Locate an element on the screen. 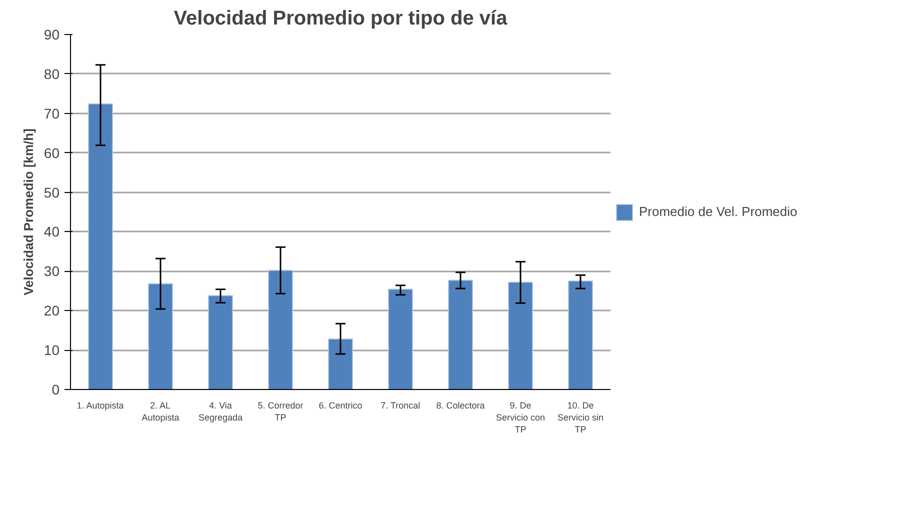 The image size is (914, 506). y-tick-label: 60 is located at coordinates (52, 152).